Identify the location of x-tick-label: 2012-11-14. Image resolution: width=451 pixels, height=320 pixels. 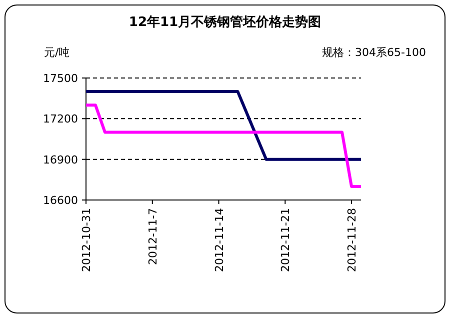
(219, 240).